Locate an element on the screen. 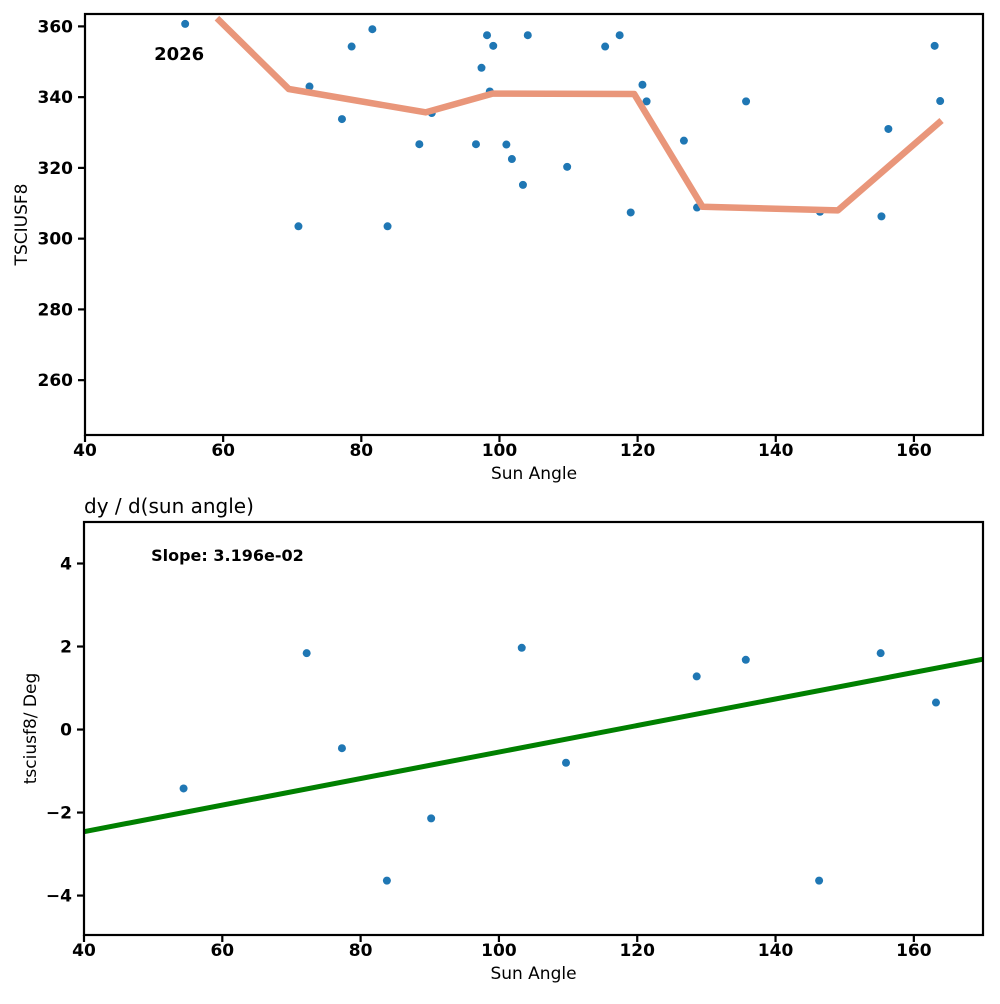 This screenshot has width=1000, height=1004. y-tick-label: −4 is located at coordinates (59, 897).